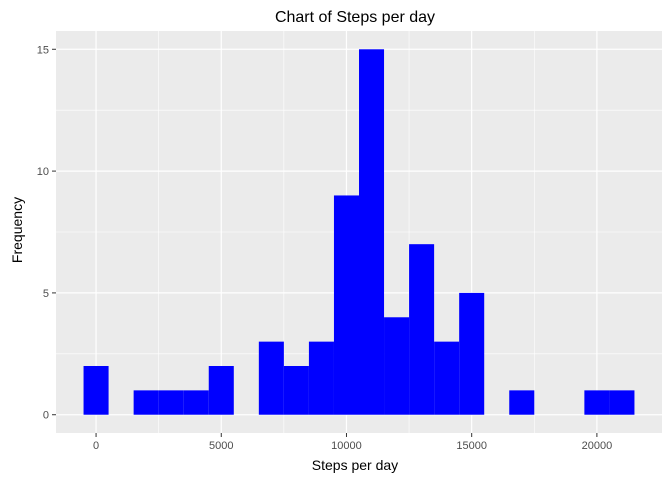 The height and width of the screenshot is (480, 672). Describe the element at coordinates (46, 416) in the screenshot. I see `y-tick-label: 0` at that location.